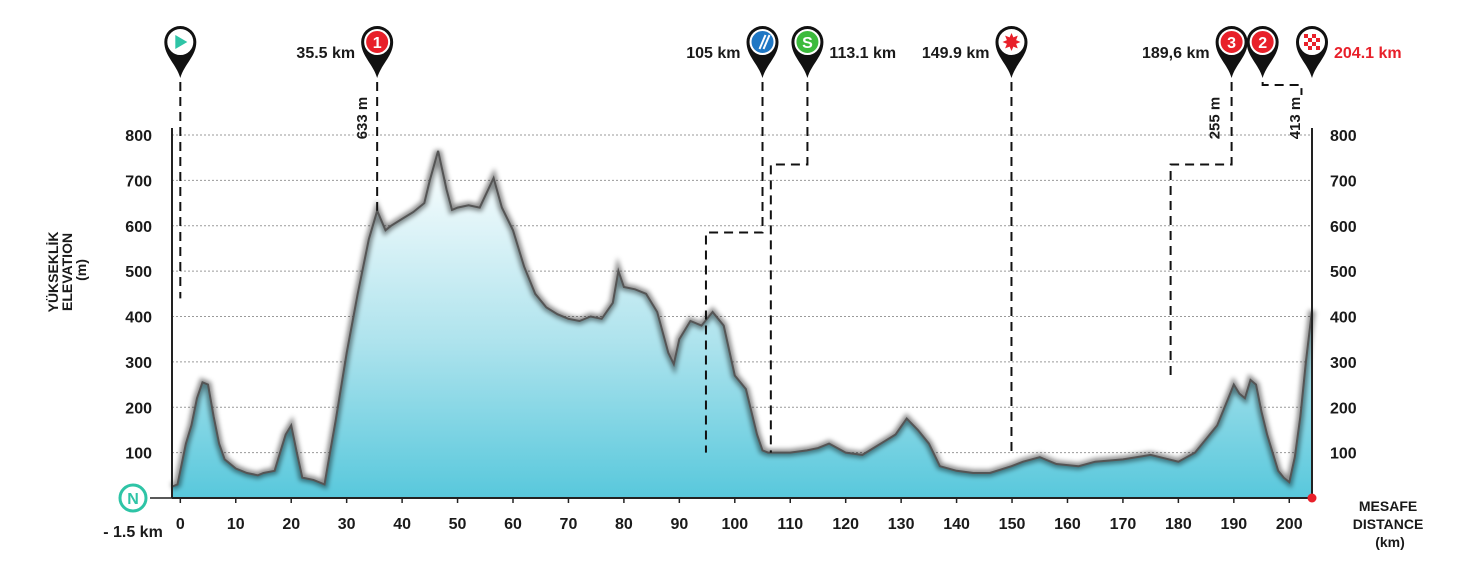  What do you see at coordinates (901, 524) in the screenshot?
I see `x-tick-130: 130` at bounding box center [901, 524].